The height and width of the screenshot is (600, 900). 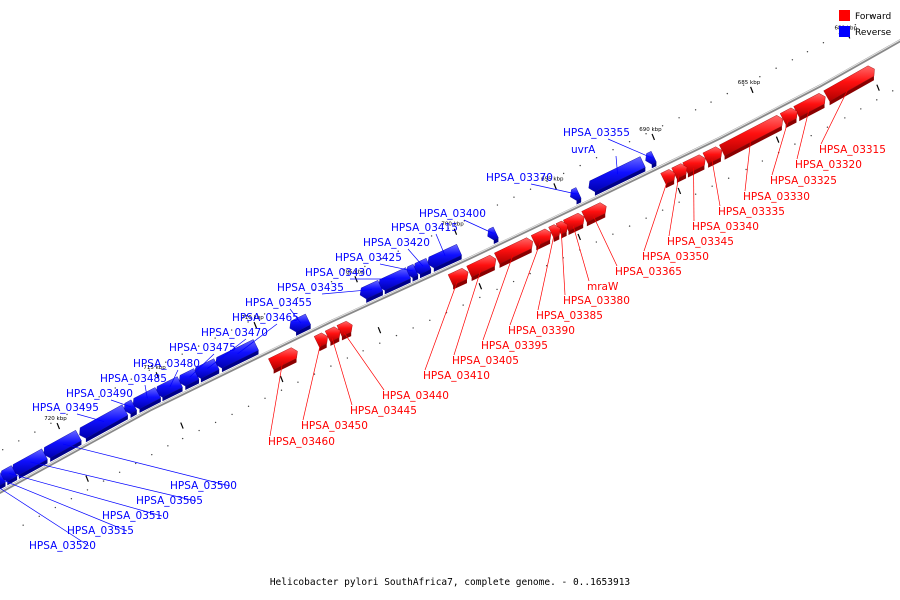 I want to click on label-hpsa-03440: HPSA_03440, so click(x=415, y=396).